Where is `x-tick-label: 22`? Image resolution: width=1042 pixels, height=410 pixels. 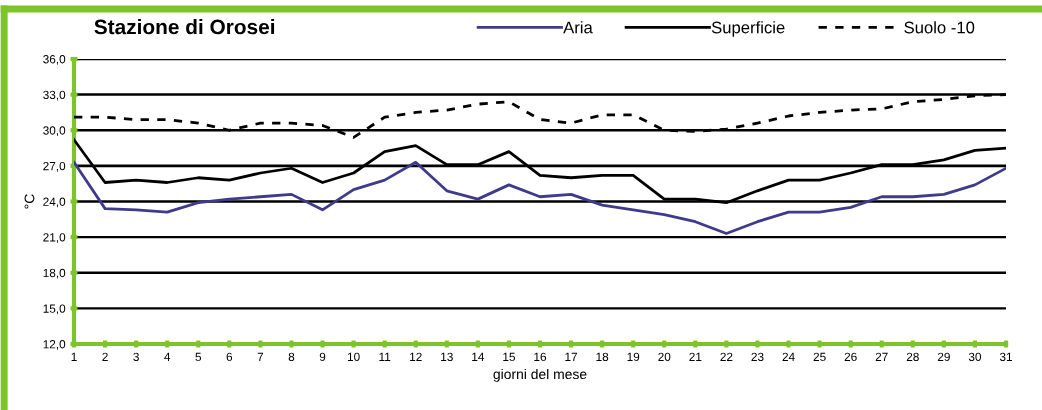 x-tick-label: 22 is located at coordinates (726, 356).